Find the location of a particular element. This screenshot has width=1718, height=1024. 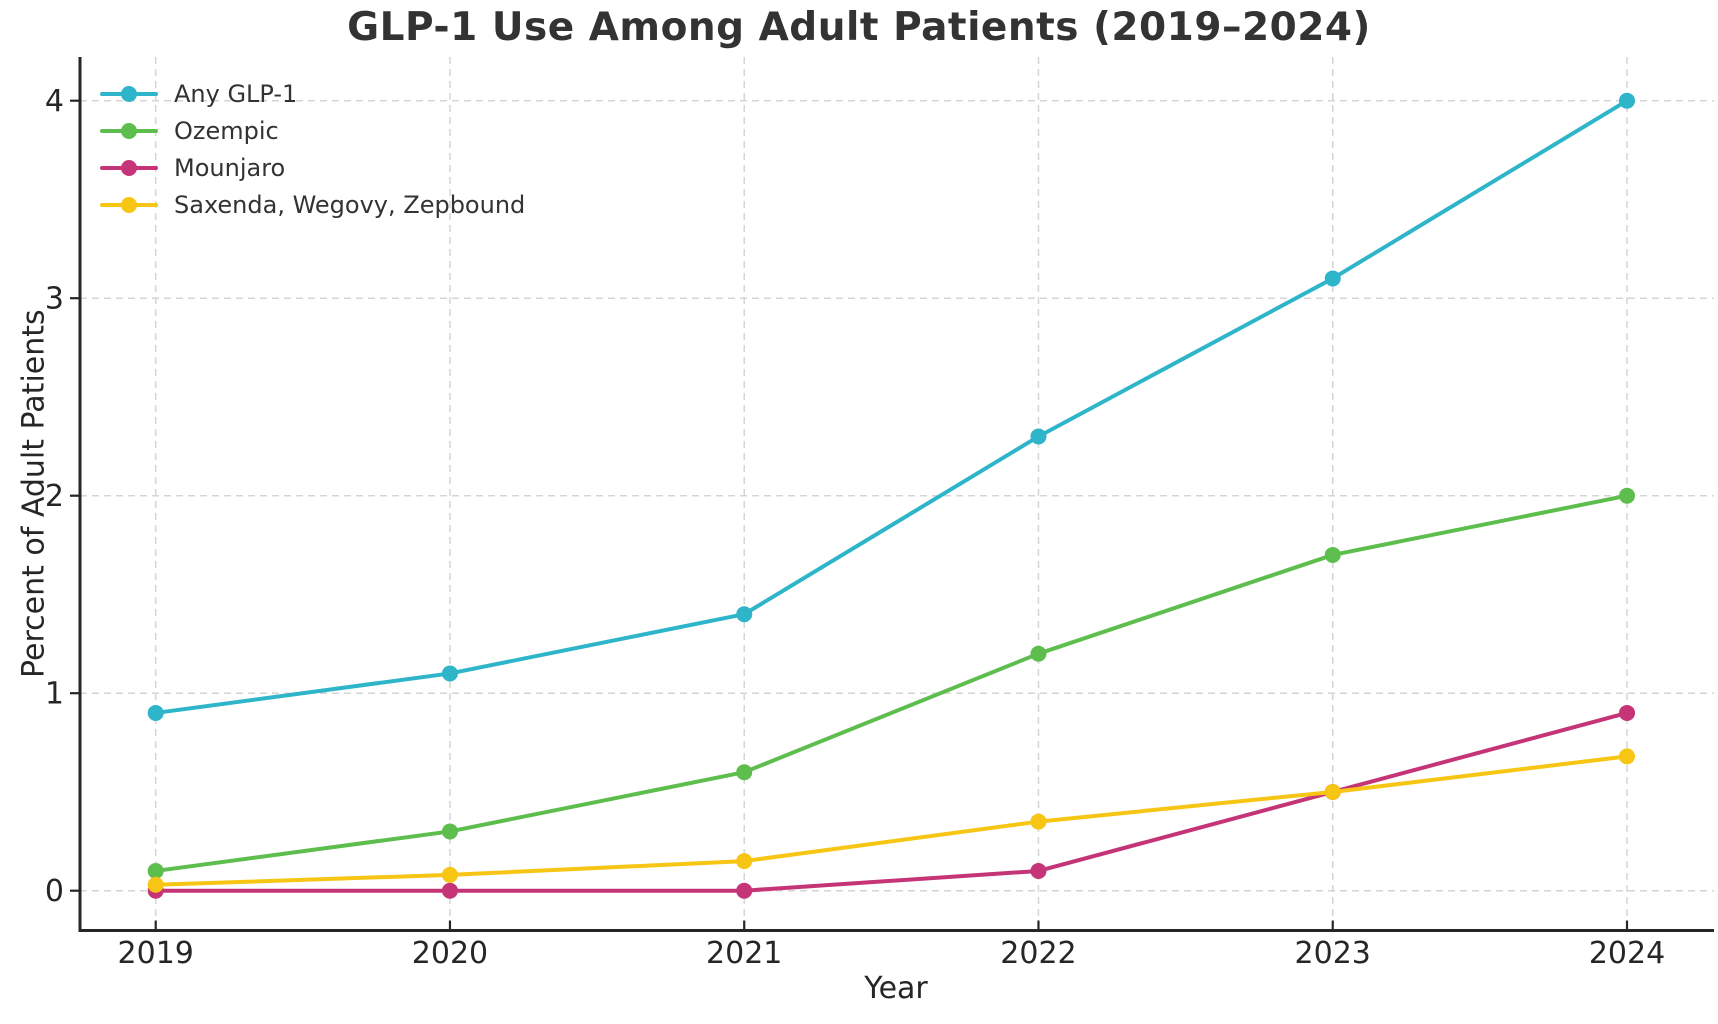

data-point-any-glp-1-2019 is located at coordinates (155, 712).